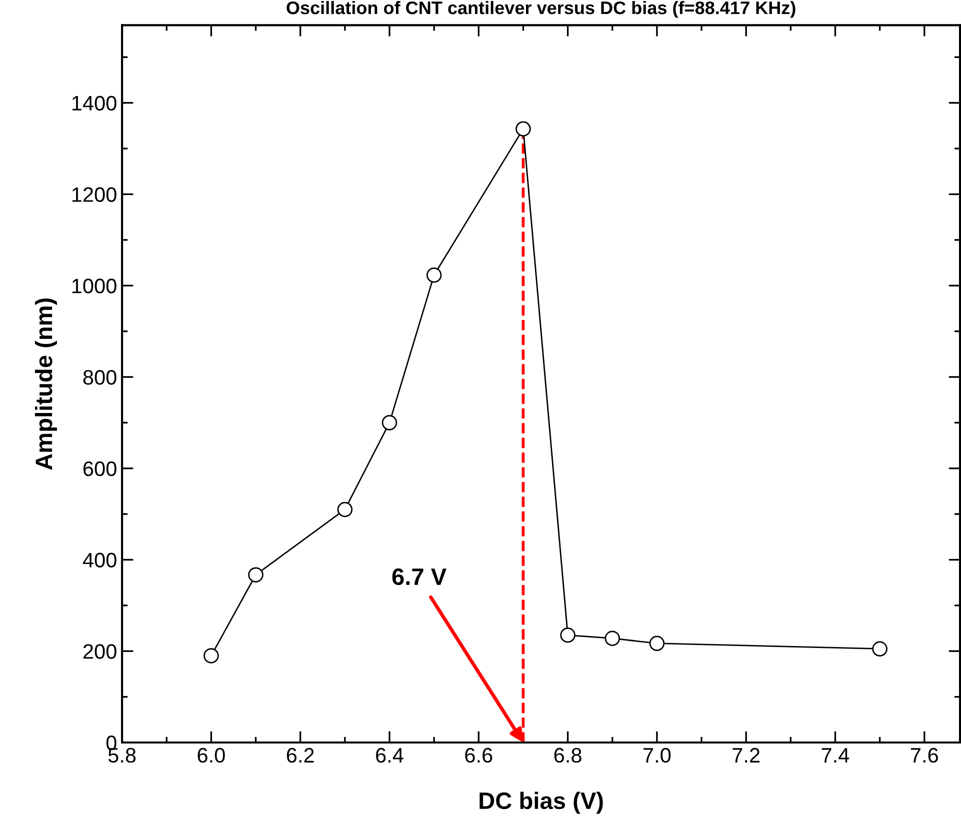 Image resolution: width=961 pixels, height=839 pixels. What do you see at coordinates (300, 755) in the screenshot?
I see `x-tick-label: 6.2` at bounding box center [300, 755].